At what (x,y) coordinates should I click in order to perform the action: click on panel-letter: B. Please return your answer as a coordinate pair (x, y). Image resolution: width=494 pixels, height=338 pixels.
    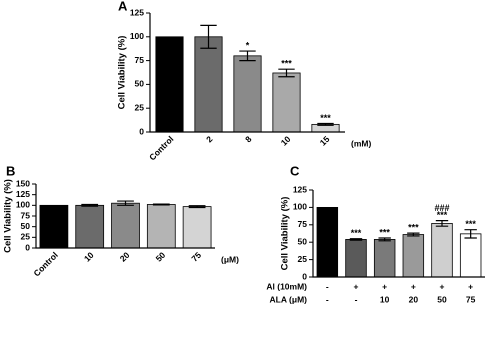
    Looking at the image, I should click on (10, 170).